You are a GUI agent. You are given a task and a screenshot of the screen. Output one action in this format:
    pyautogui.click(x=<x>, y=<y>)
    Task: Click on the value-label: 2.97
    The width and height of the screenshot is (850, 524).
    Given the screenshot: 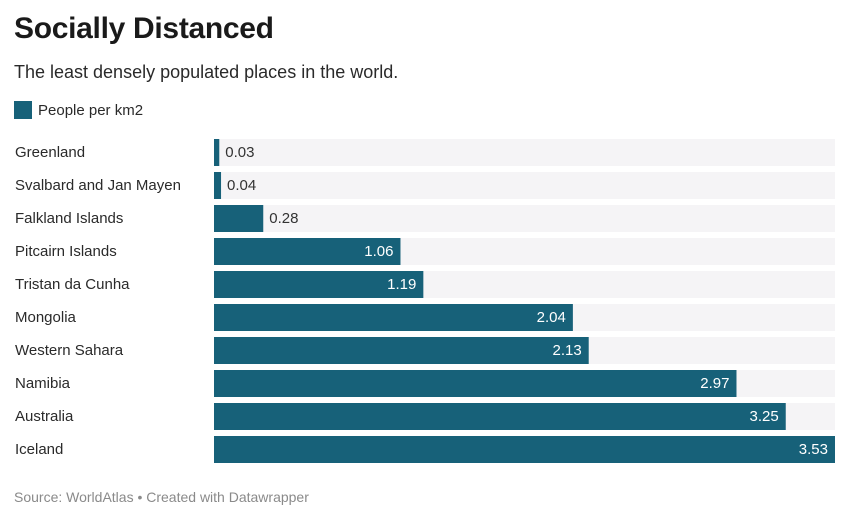 What is the action you would take?
    pyautogui.click(x=714, y=383)
    